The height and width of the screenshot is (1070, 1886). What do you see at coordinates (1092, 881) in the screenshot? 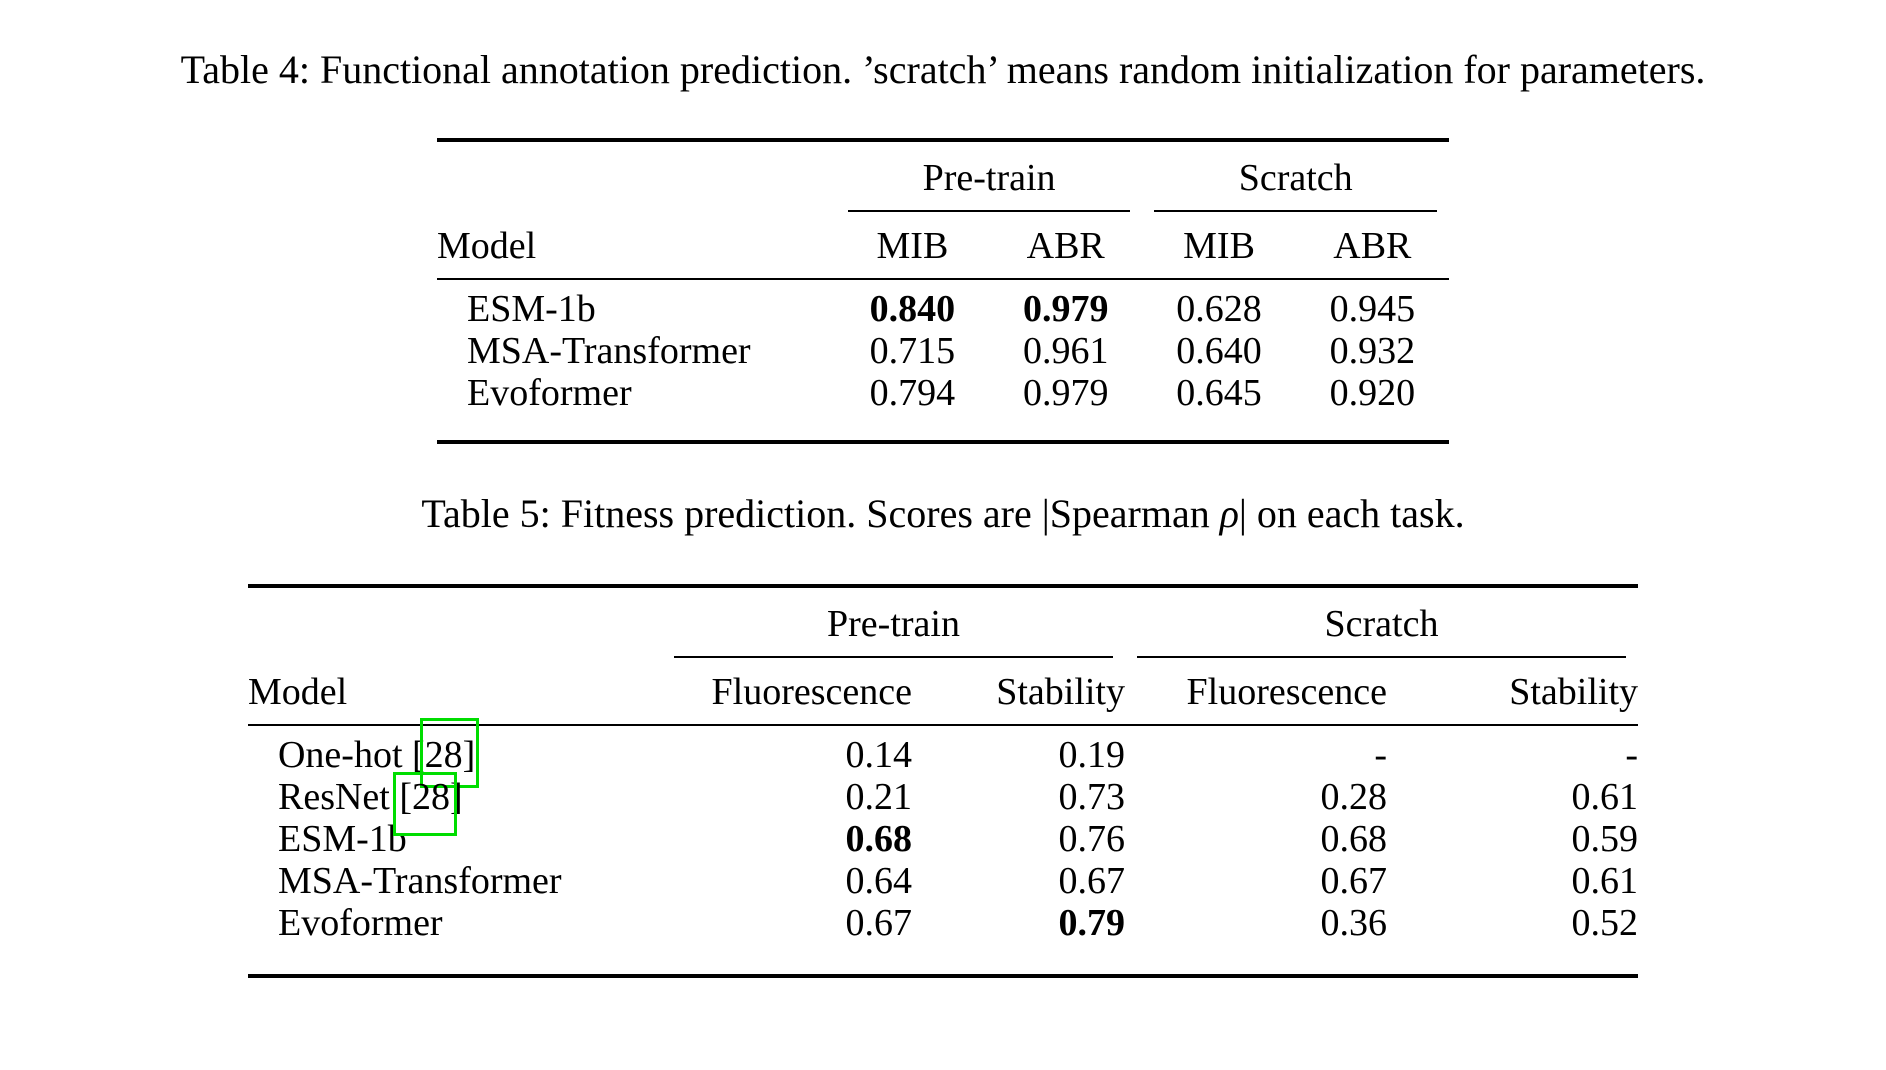
I see `cell-pretrain-stability: 0.67` at bounding box center [1092, 881].